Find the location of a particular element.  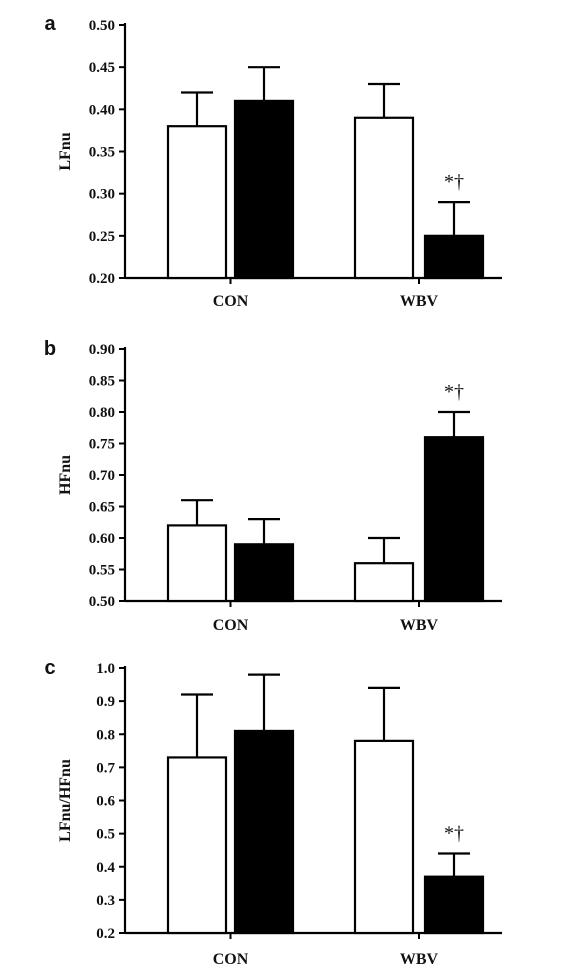

y-tick-label: 0.2 is located at coordinates (105, 934).